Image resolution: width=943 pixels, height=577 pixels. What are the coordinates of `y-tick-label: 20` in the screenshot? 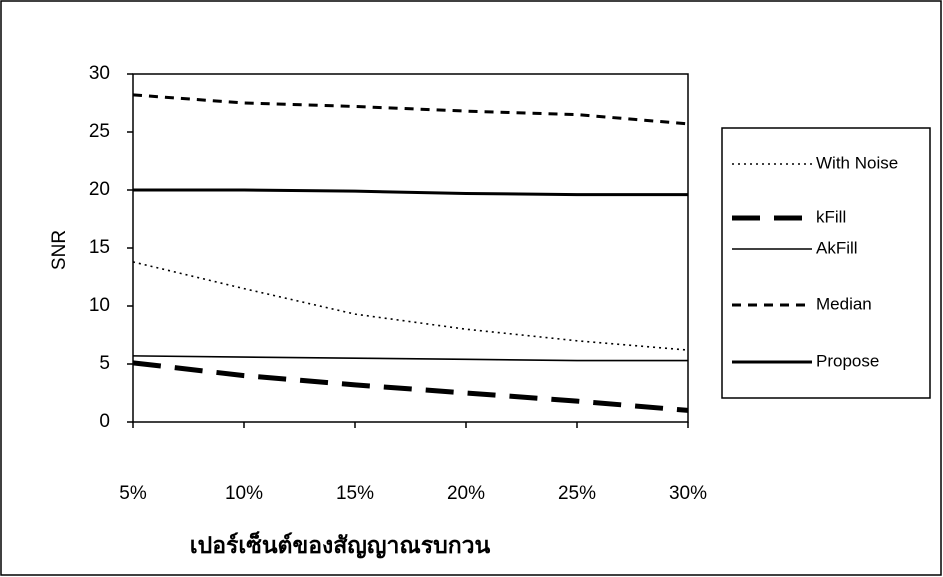 It's located at (99, 189).